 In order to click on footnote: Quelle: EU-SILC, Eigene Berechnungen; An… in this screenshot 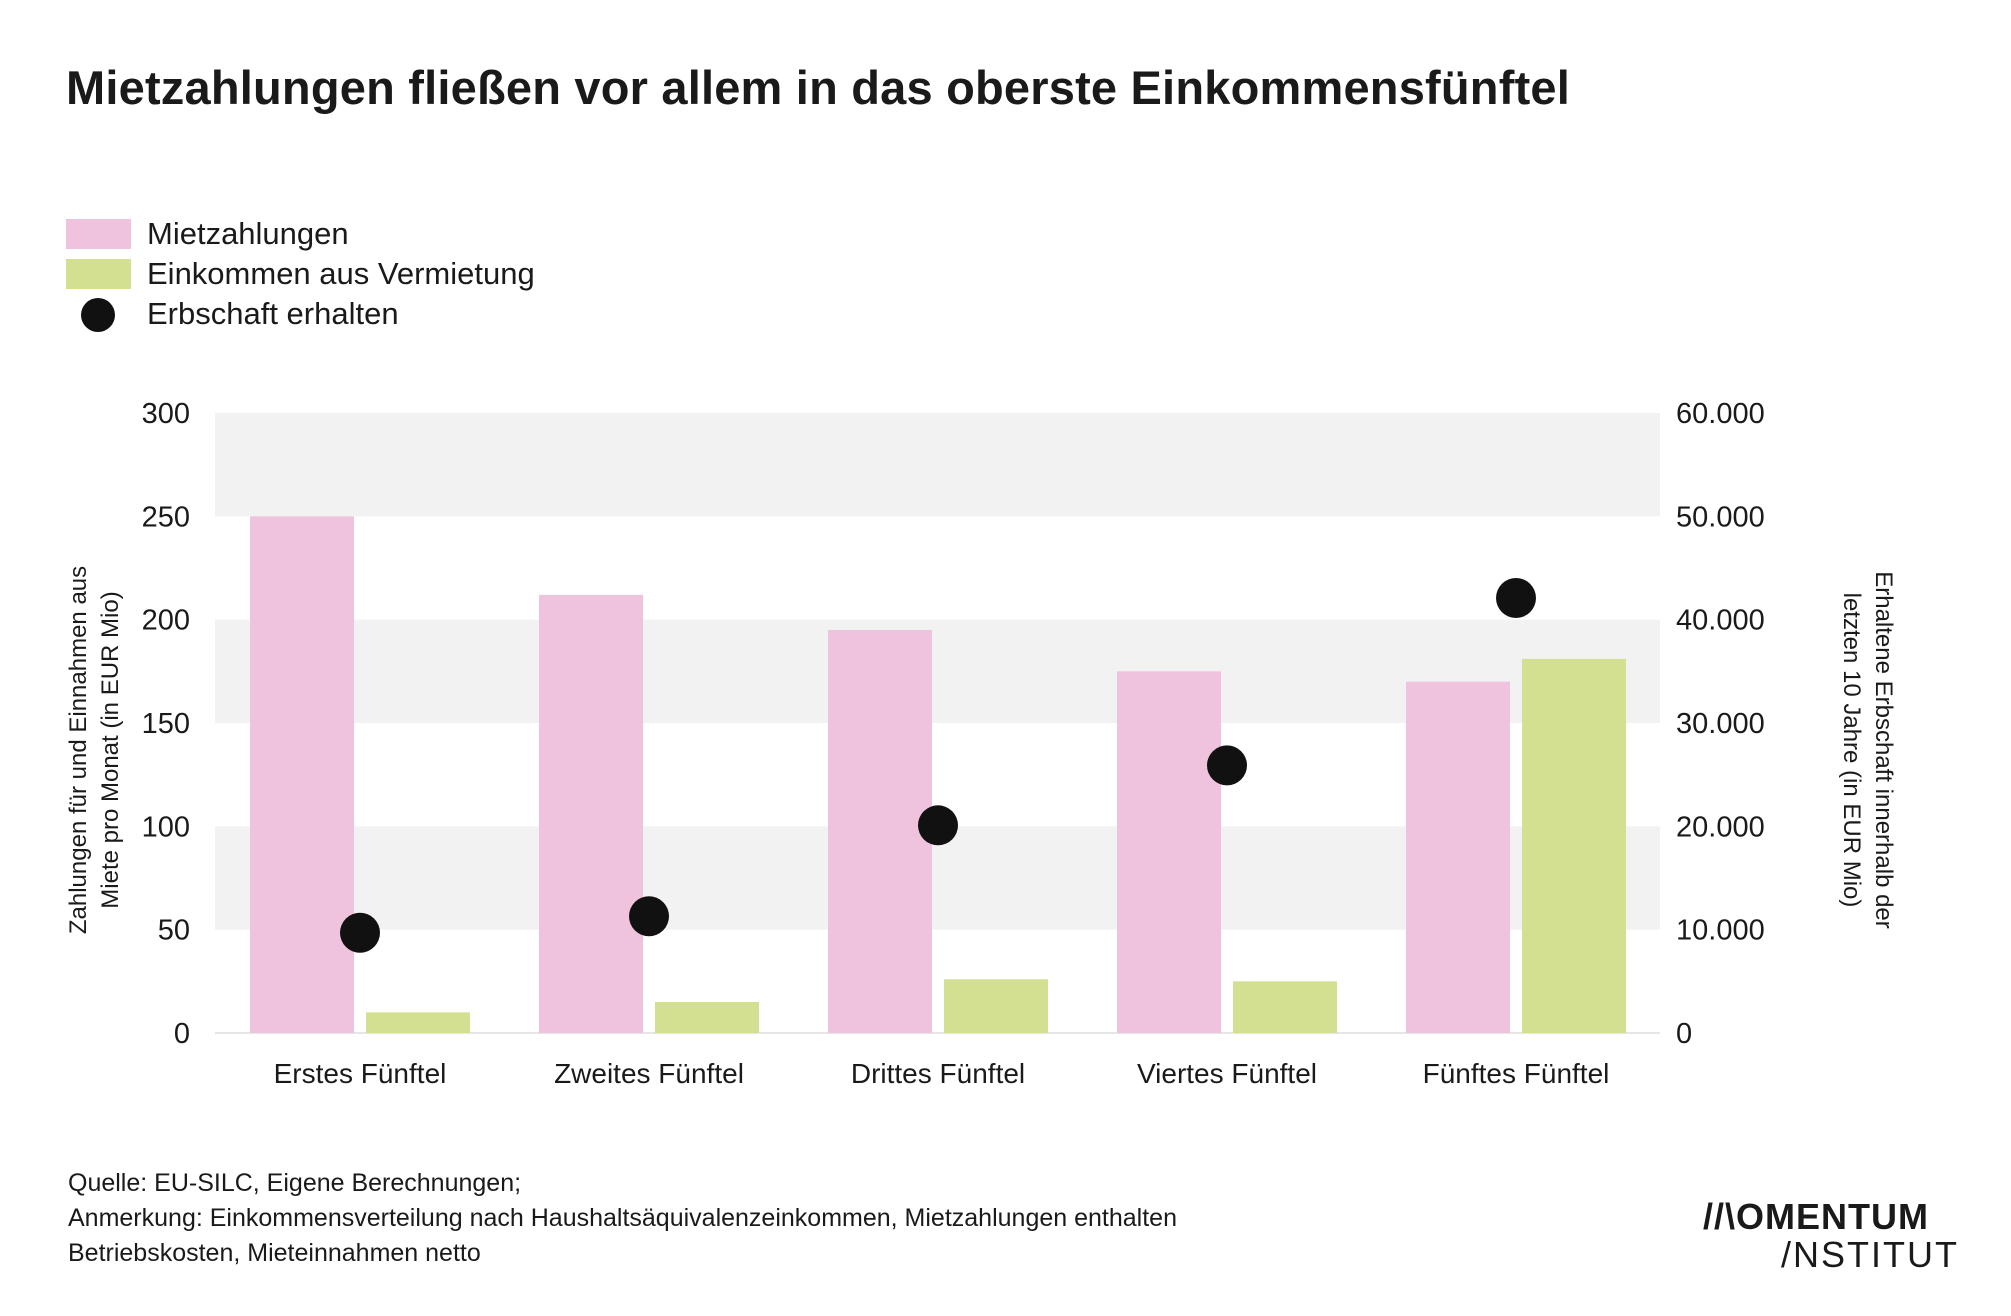, I will do `click(622, 1218)`.